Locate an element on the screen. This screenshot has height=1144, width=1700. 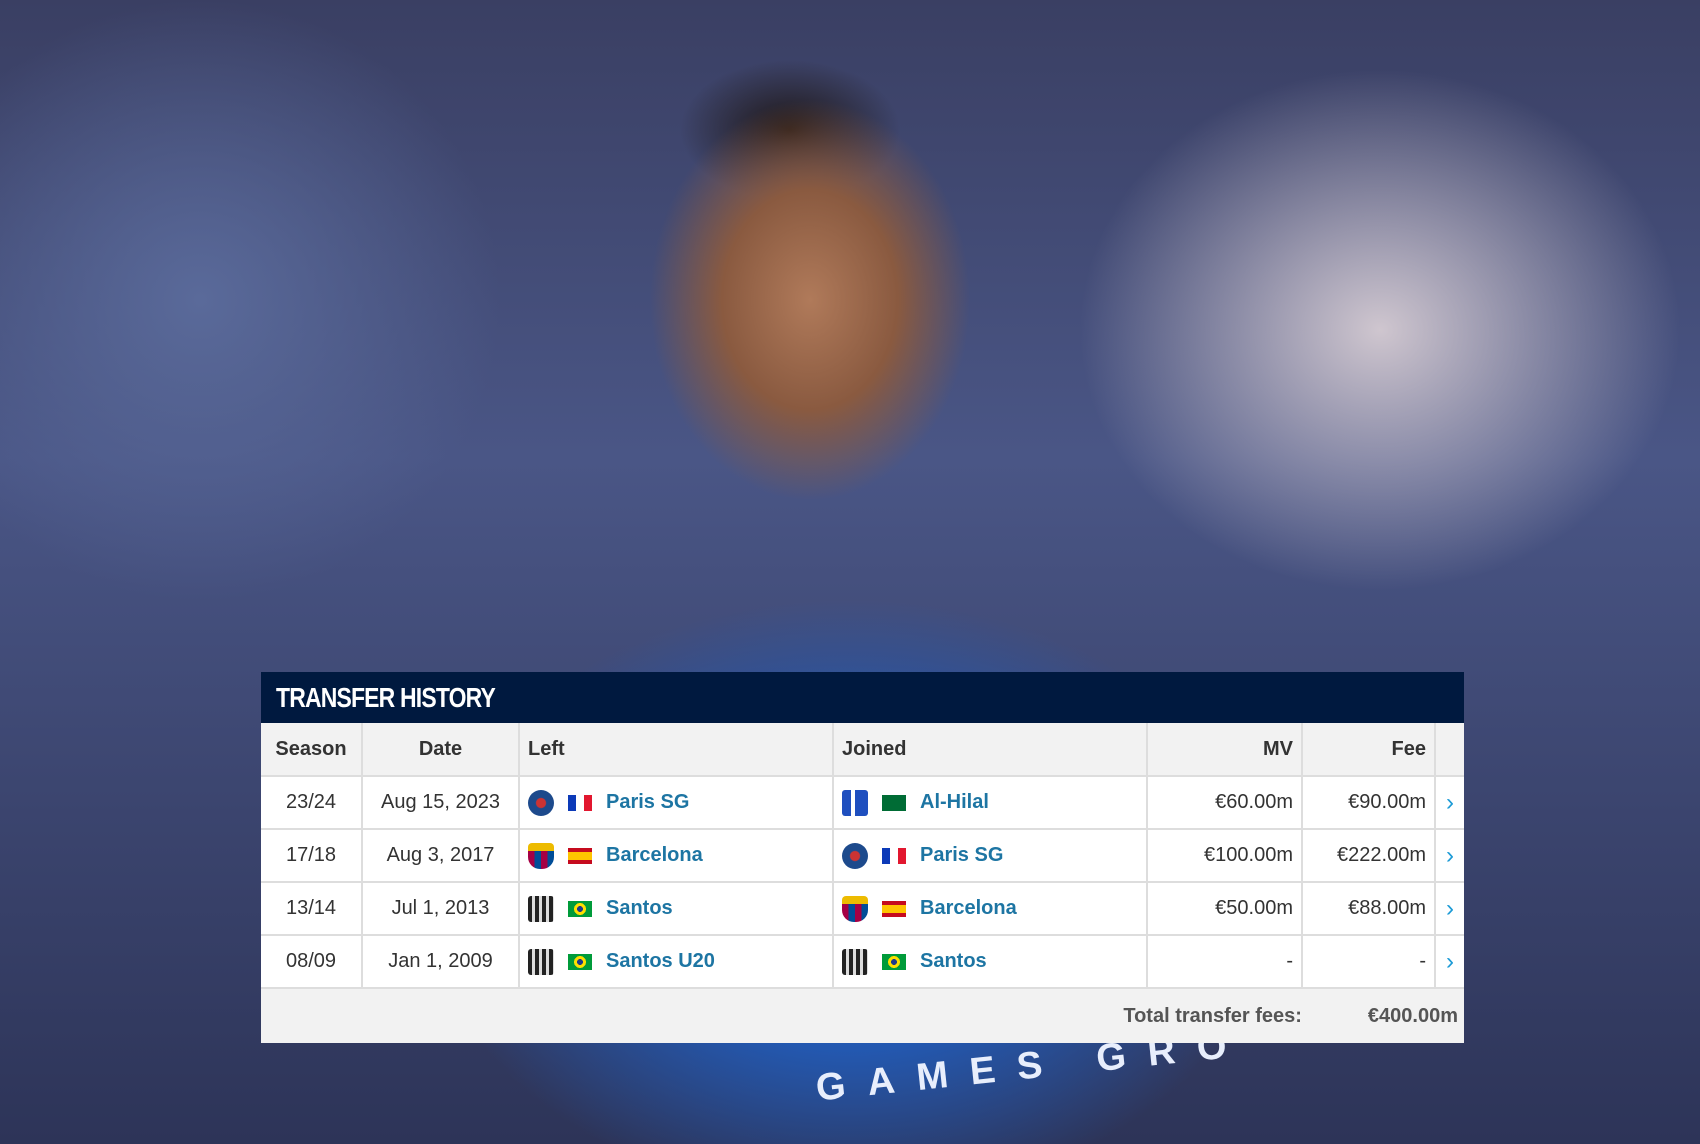
date-cell: Aug 3, 2017 is located at coordinates (441, 855).